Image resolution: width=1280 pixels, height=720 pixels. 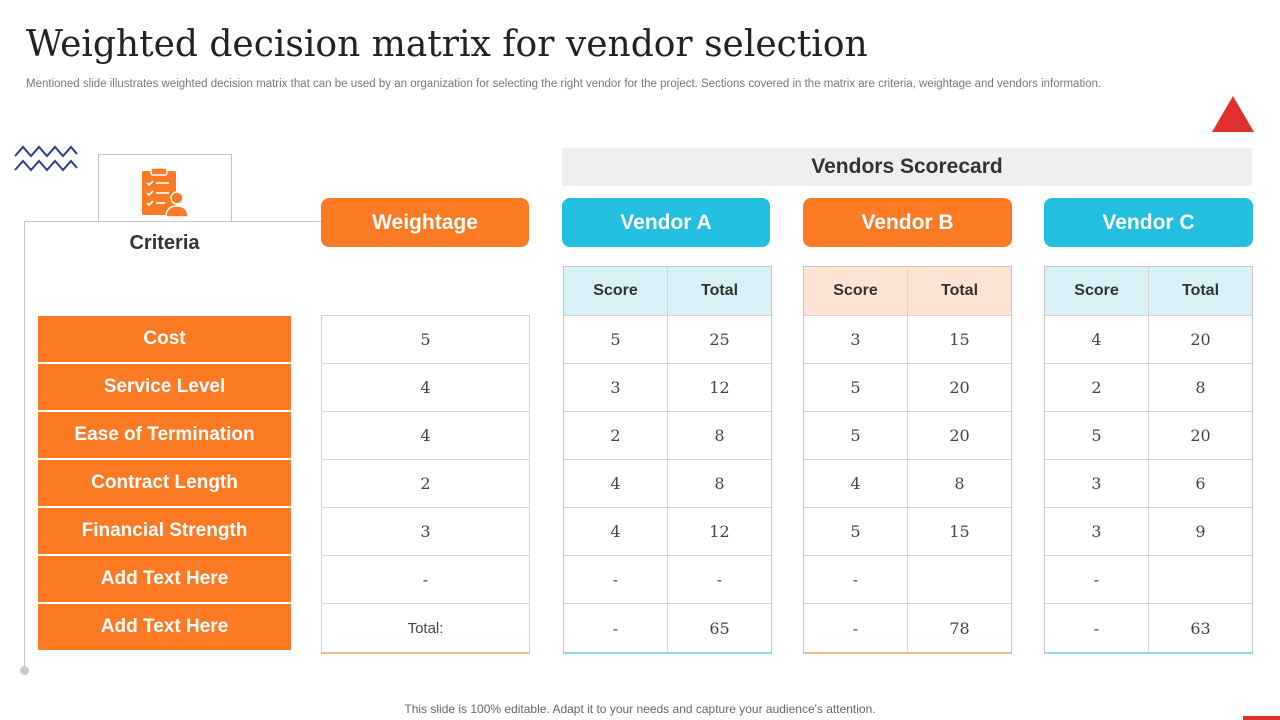 I want to click on table-row: --, so click(x=667, y=580).